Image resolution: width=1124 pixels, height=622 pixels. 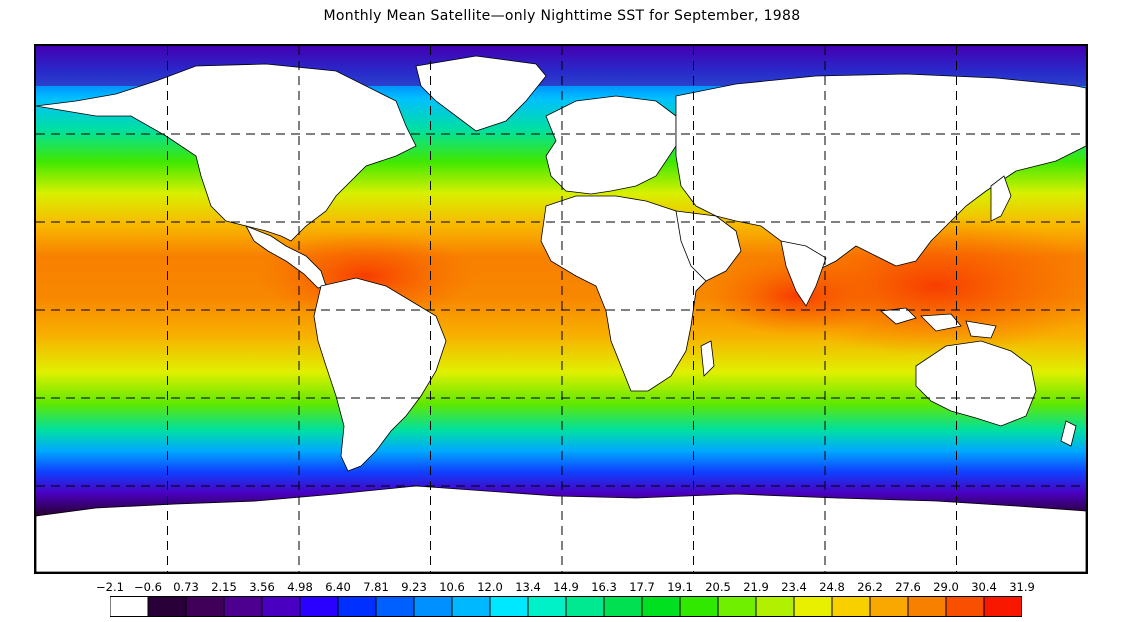 What do you see at coordinates (680, 587) in the screenshot?
I see `legend-tick-label: 19.1` at bounding box center [680, 587].